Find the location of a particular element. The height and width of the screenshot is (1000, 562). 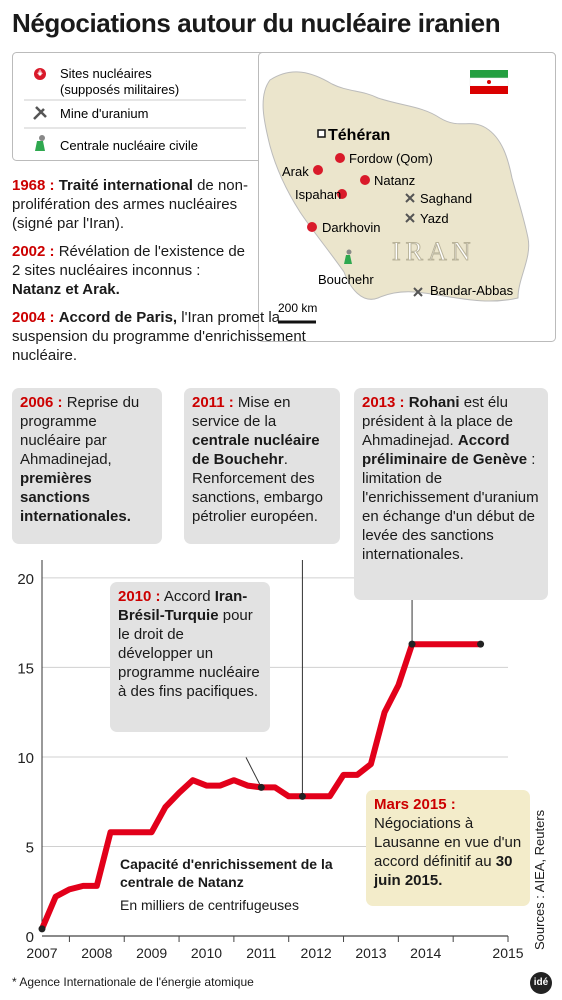

x-tick-label: 2012 is located at coordinates (316, 953).